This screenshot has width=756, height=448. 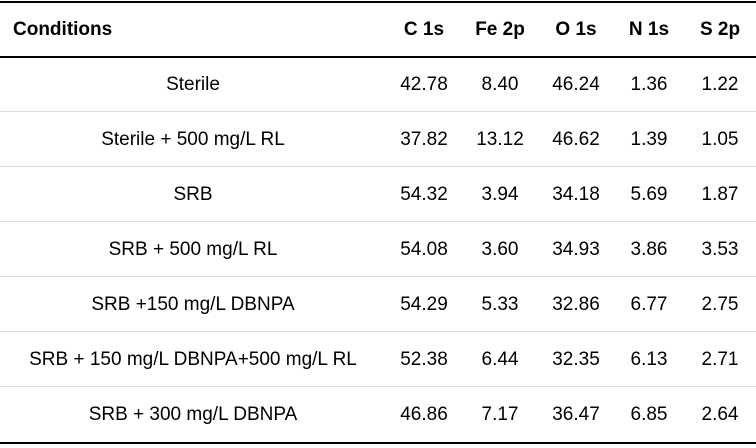 I want to click on cell-condition: Sterile + 500 mg/L RL, so click(x=193, y=139).